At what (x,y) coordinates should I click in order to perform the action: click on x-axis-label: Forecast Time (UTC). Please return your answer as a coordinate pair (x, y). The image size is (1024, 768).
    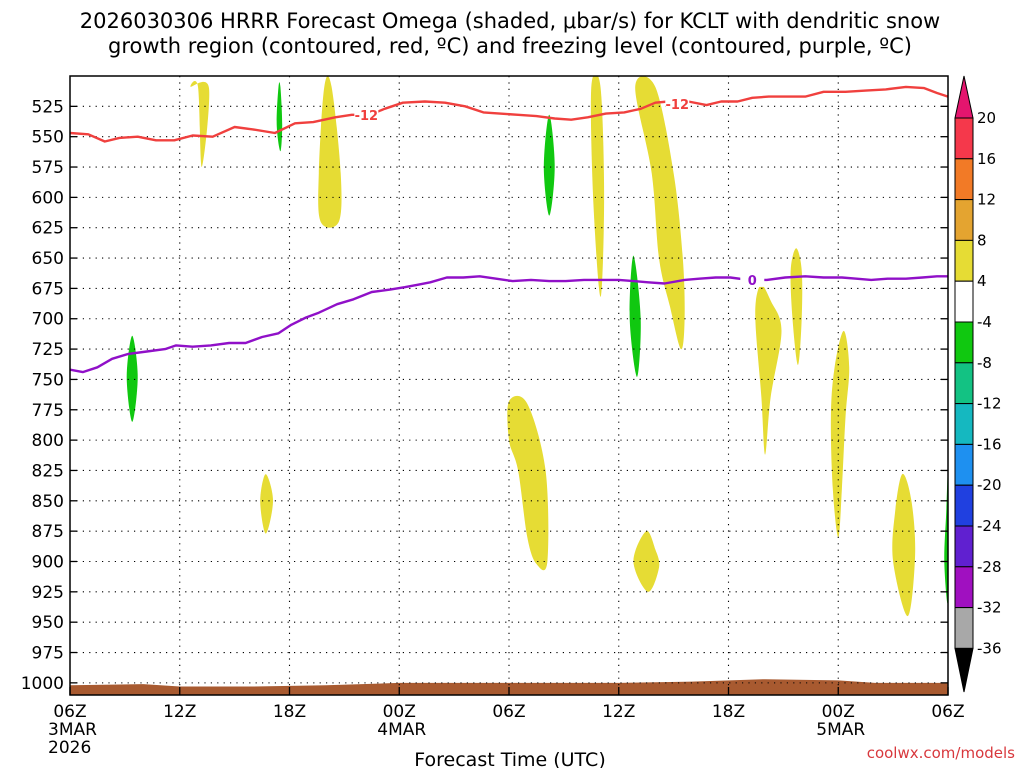
    Looking at the image, I should click on (509, 758).